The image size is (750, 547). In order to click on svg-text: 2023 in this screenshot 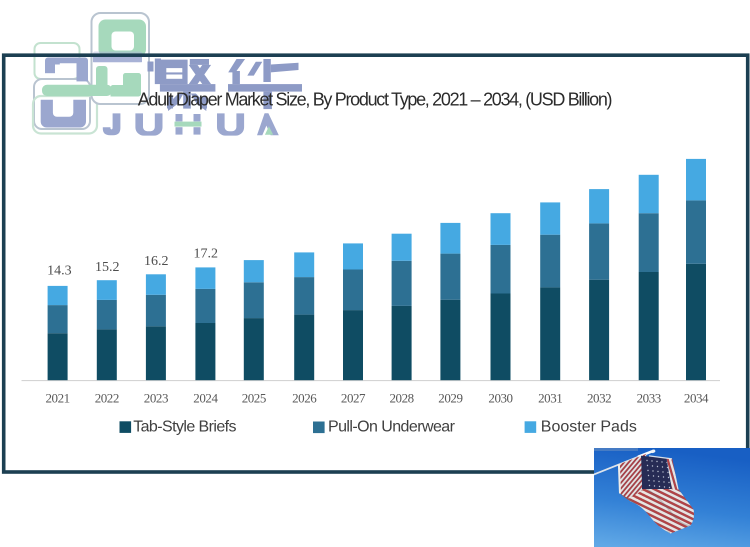, I will do `click(156, 397)`.